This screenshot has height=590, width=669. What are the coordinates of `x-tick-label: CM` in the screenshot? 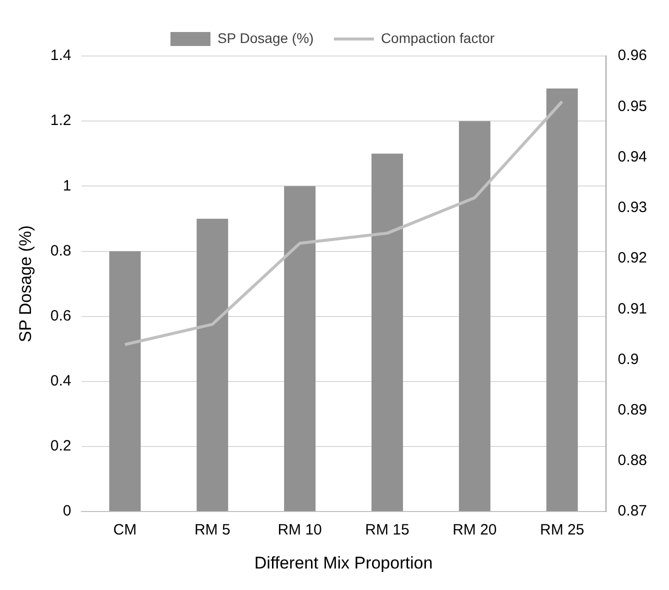 It's located at (125, 530).